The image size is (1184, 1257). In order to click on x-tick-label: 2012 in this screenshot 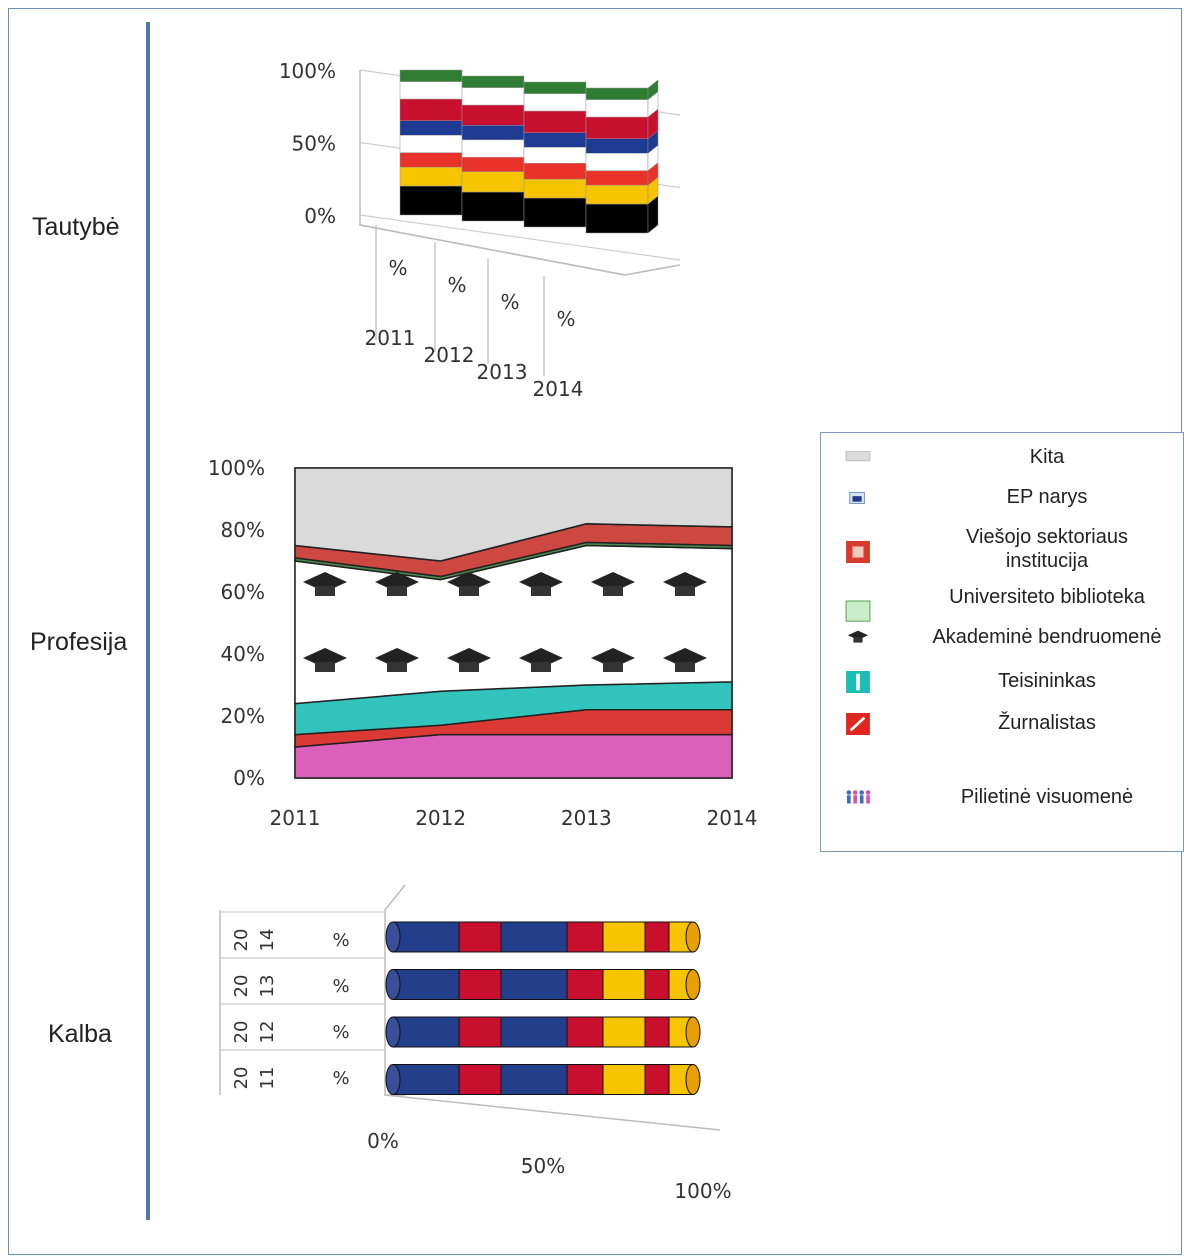, I will do `click(440, 818)`.